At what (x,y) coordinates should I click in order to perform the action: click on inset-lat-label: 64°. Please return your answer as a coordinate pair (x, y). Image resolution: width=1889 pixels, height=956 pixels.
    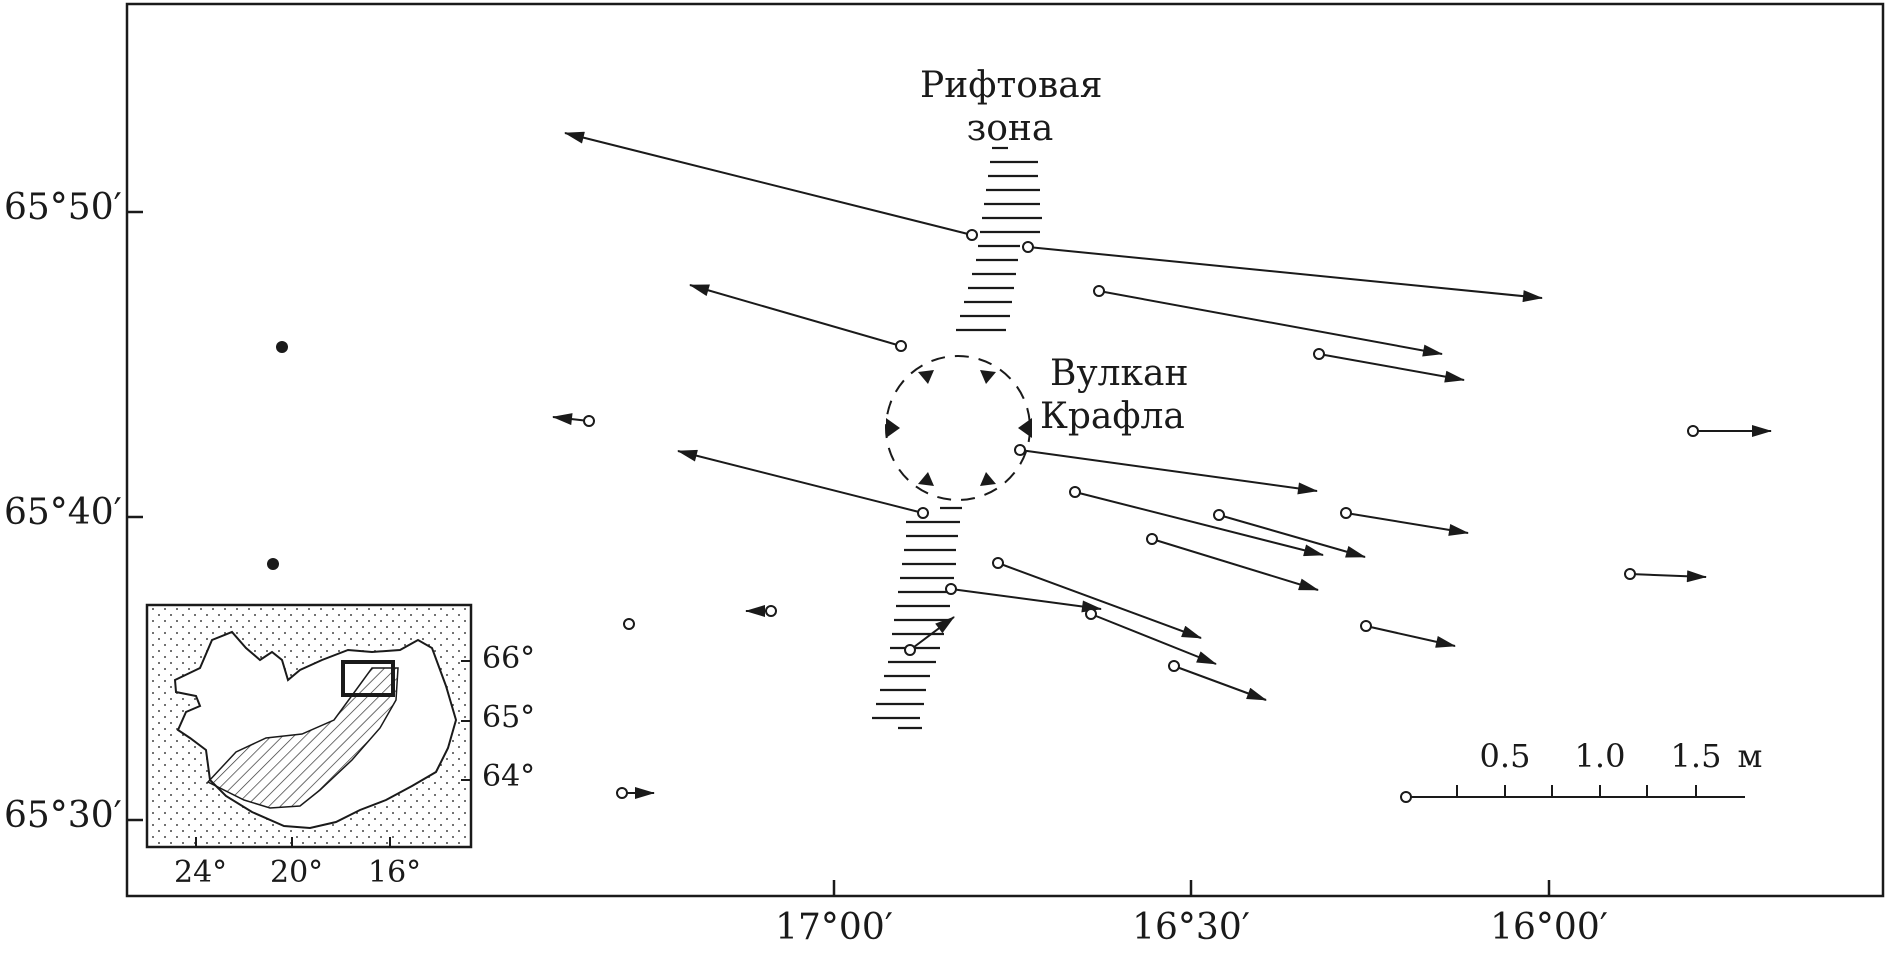
    Looking at the image, I should click on (509, 776).